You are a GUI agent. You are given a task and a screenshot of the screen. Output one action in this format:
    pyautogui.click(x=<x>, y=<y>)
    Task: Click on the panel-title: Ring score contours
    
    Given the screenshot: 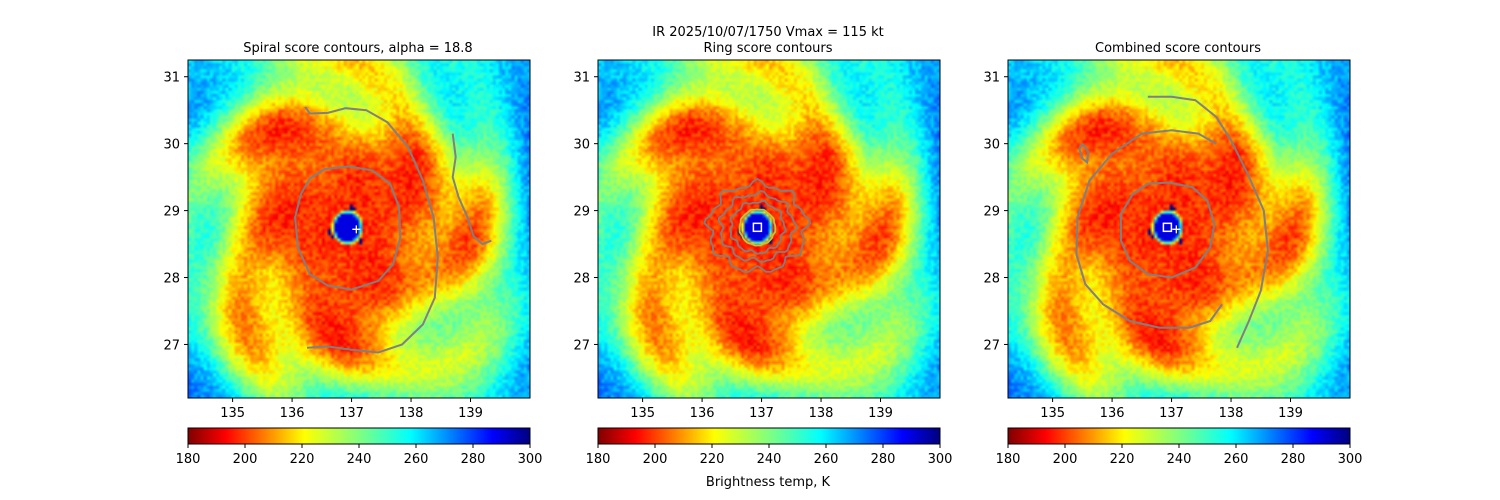 What is the action you would take?
    pyautogui.click(x=767, y=48)
    